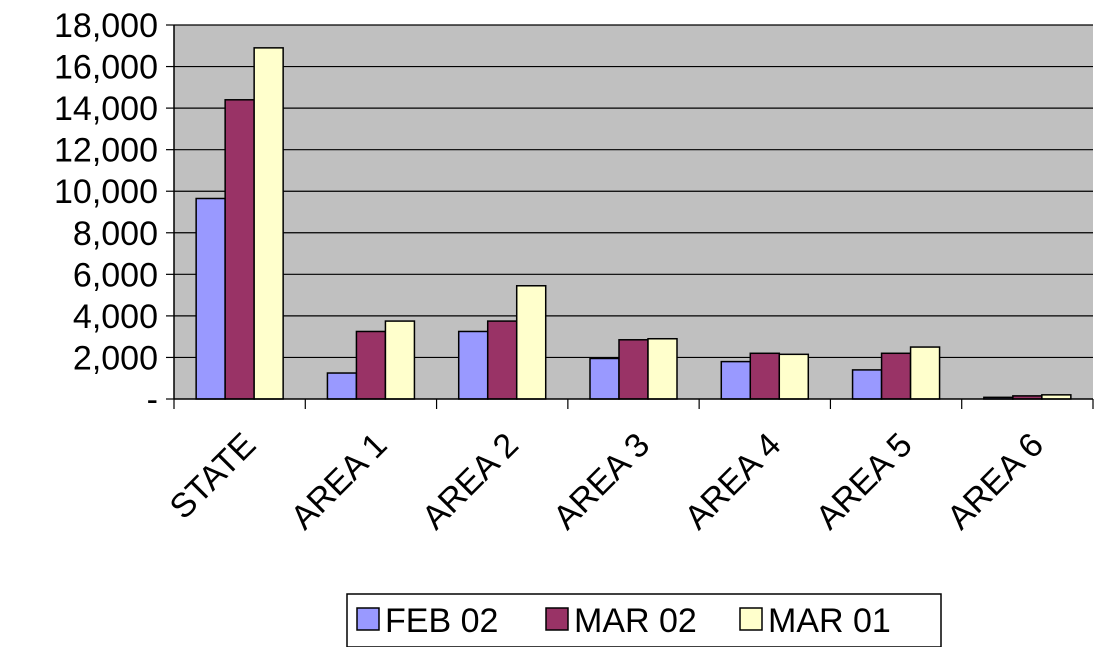 The width and height of the screenshot is (1100, 647). Describe the element at coordinates (732, 481) in the screenshot. I see `x-tick-label: AREA 4` at that location.